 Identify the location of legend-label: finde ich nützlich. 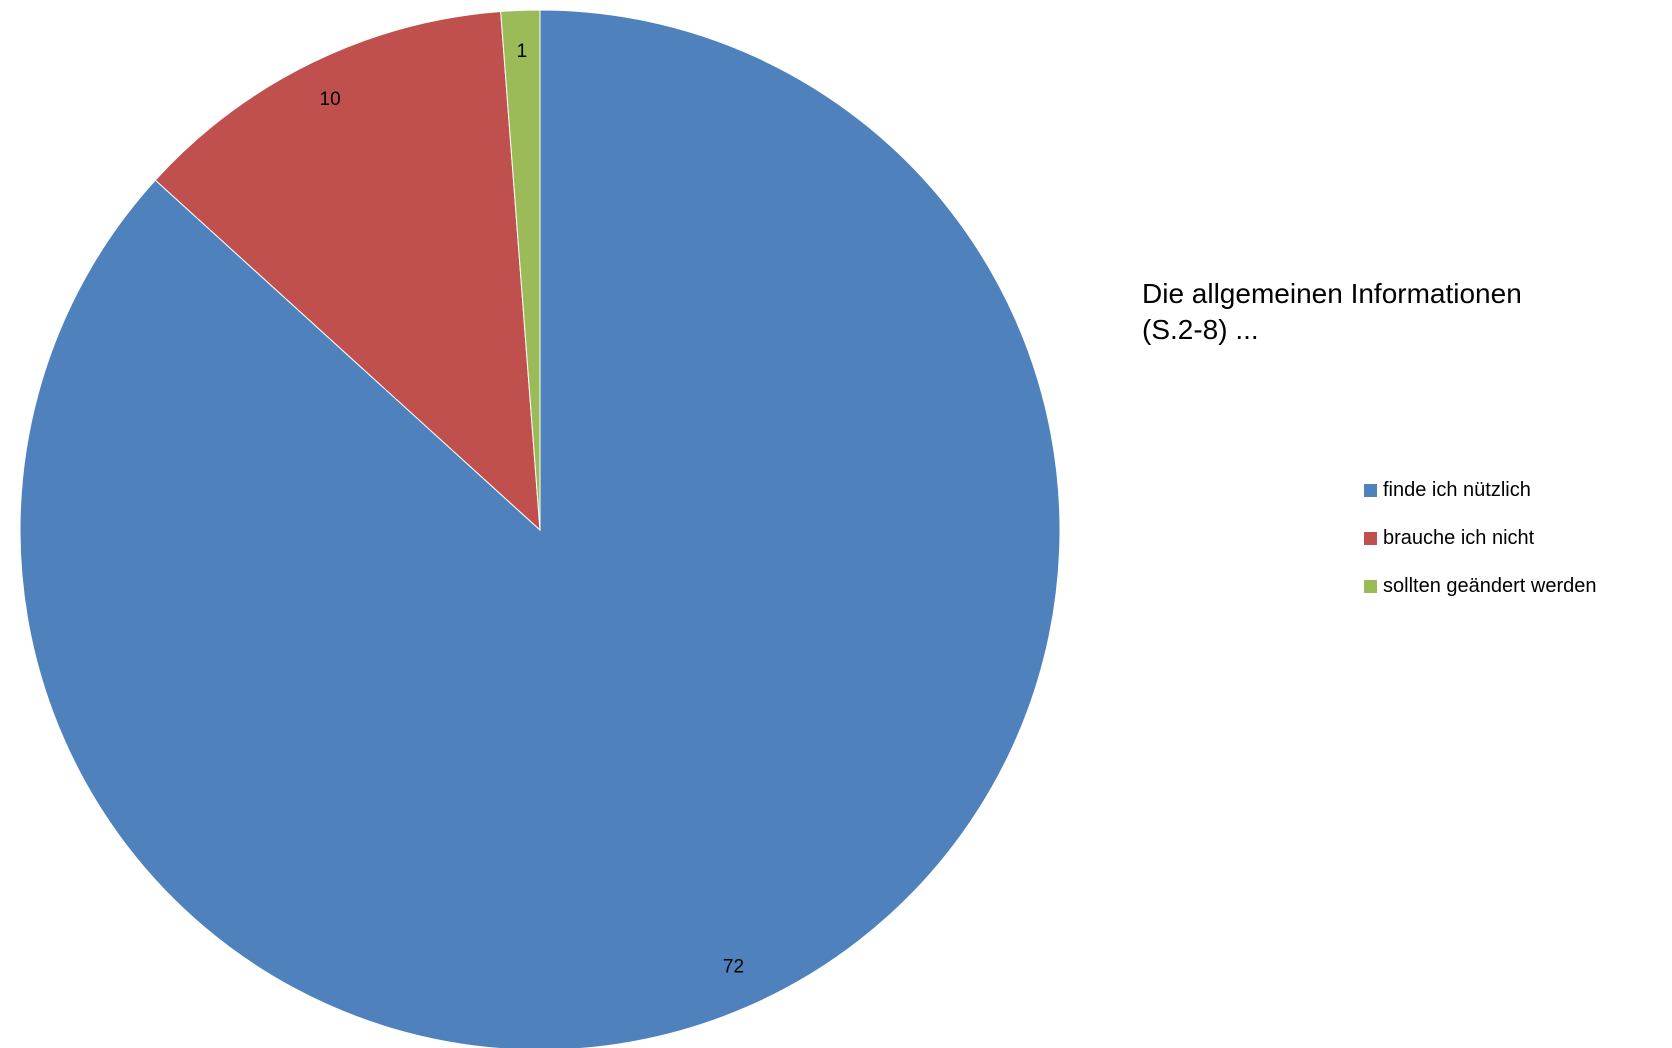
(1457, 489).